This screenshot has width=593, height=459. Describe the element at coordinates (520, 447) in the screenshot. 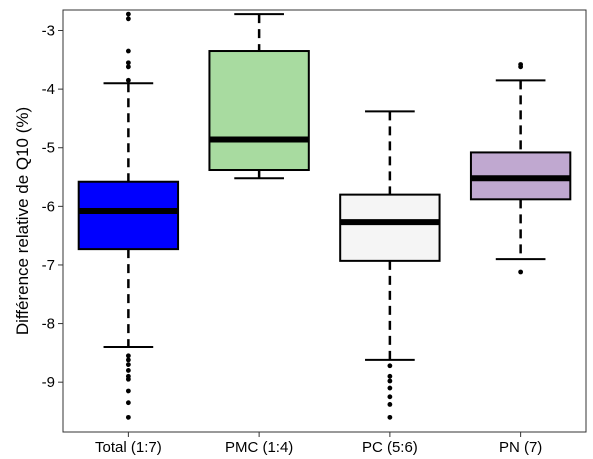

I see `x-tick-label: PN (7)` at that location.